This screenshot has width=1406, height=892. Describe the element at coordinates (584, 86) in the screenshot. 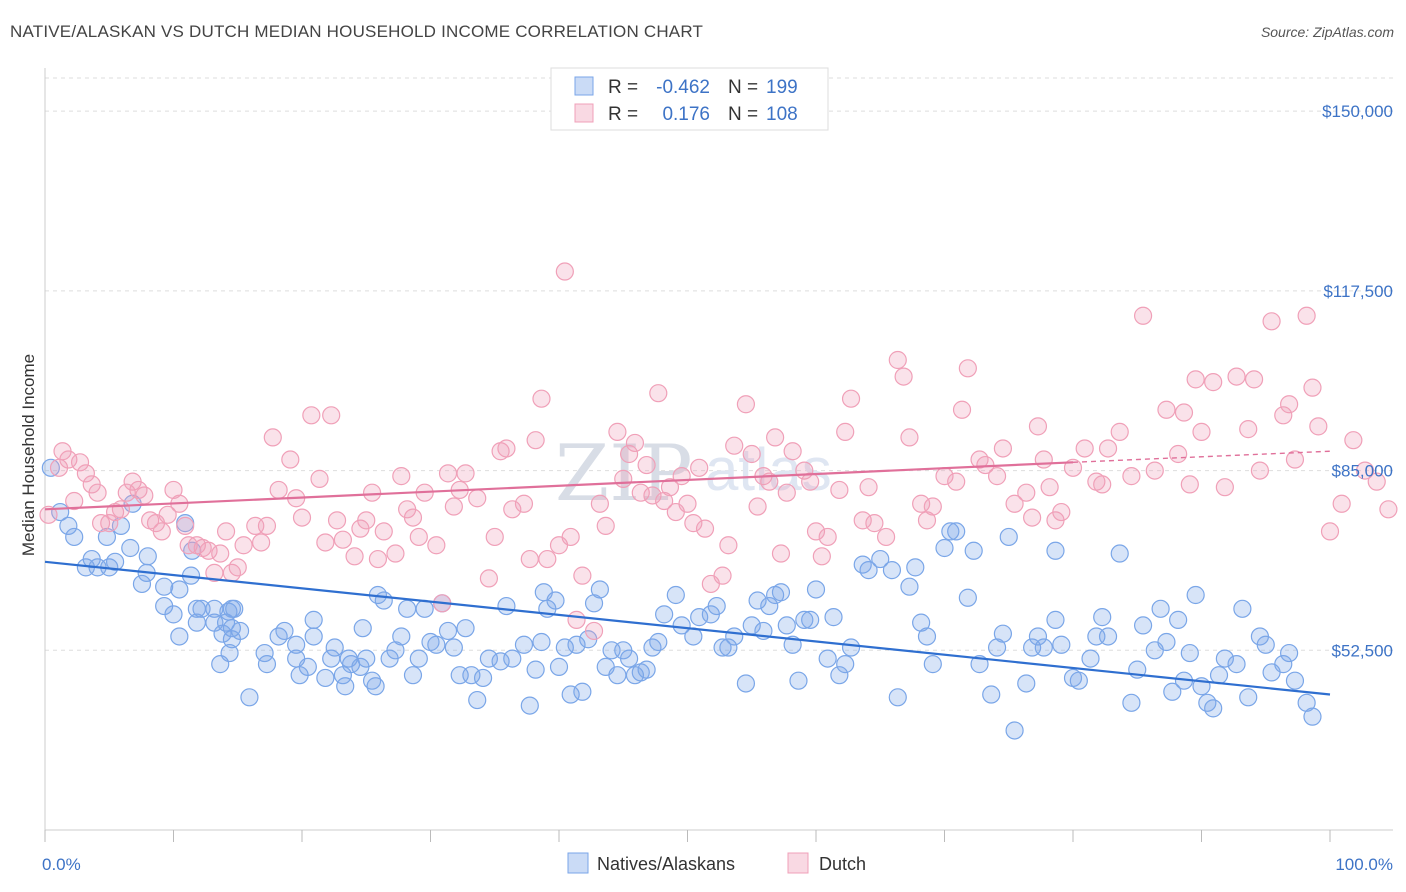

I see `legend-swatch` at that location.